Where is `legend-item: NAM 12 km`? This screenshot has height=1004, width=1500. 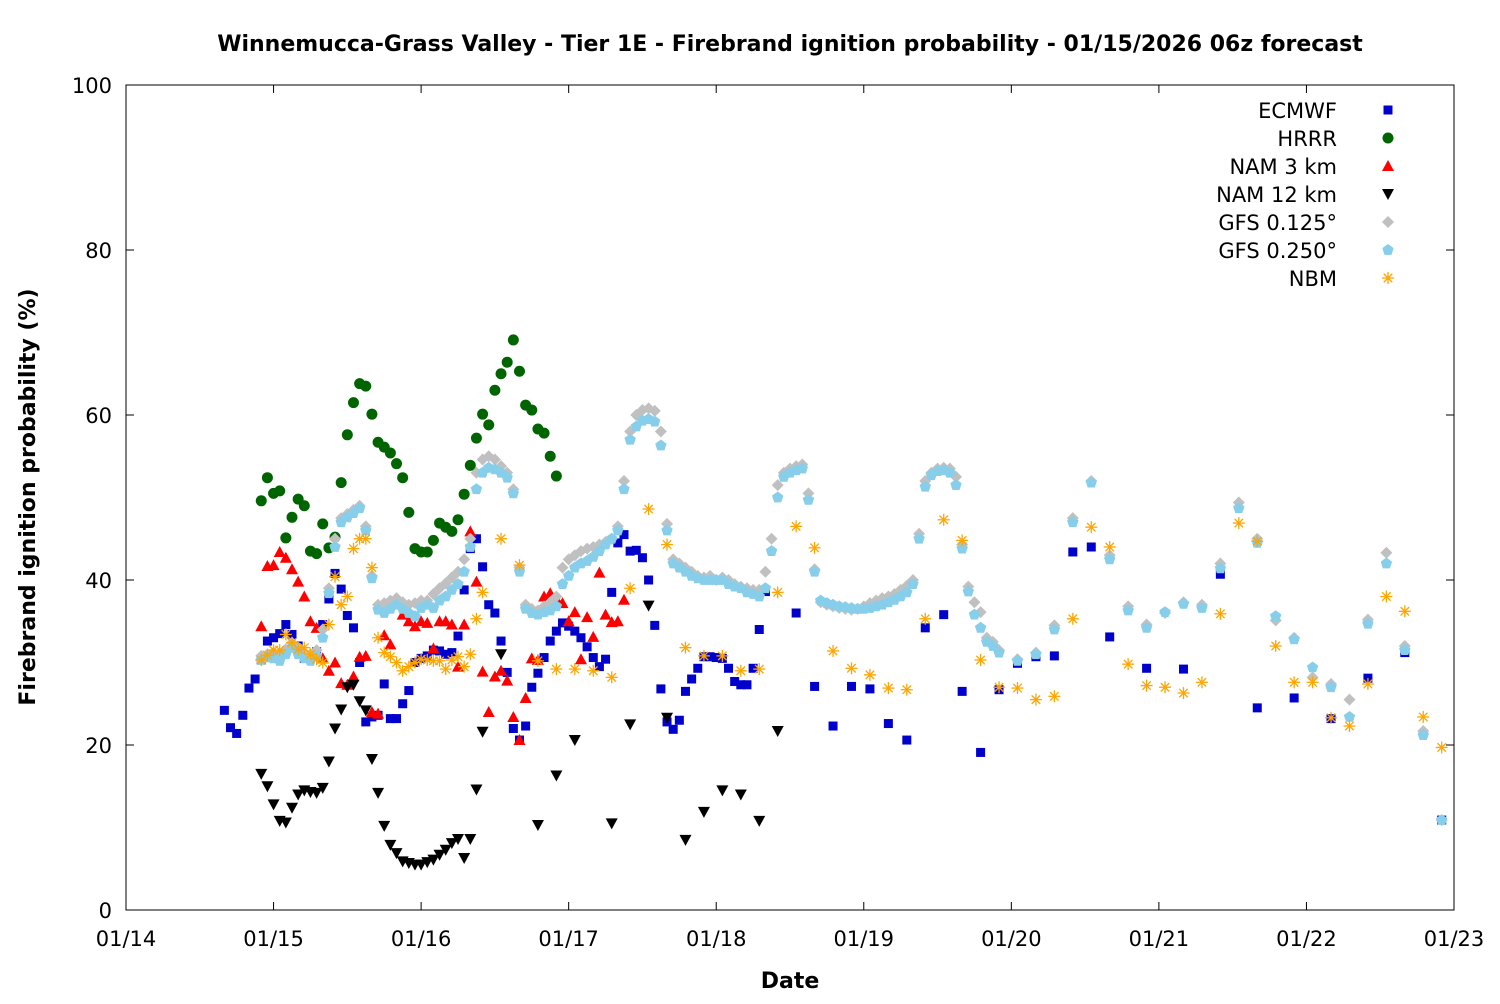 legend-item: NAM 12 km is located at coordinates (1305, 195).